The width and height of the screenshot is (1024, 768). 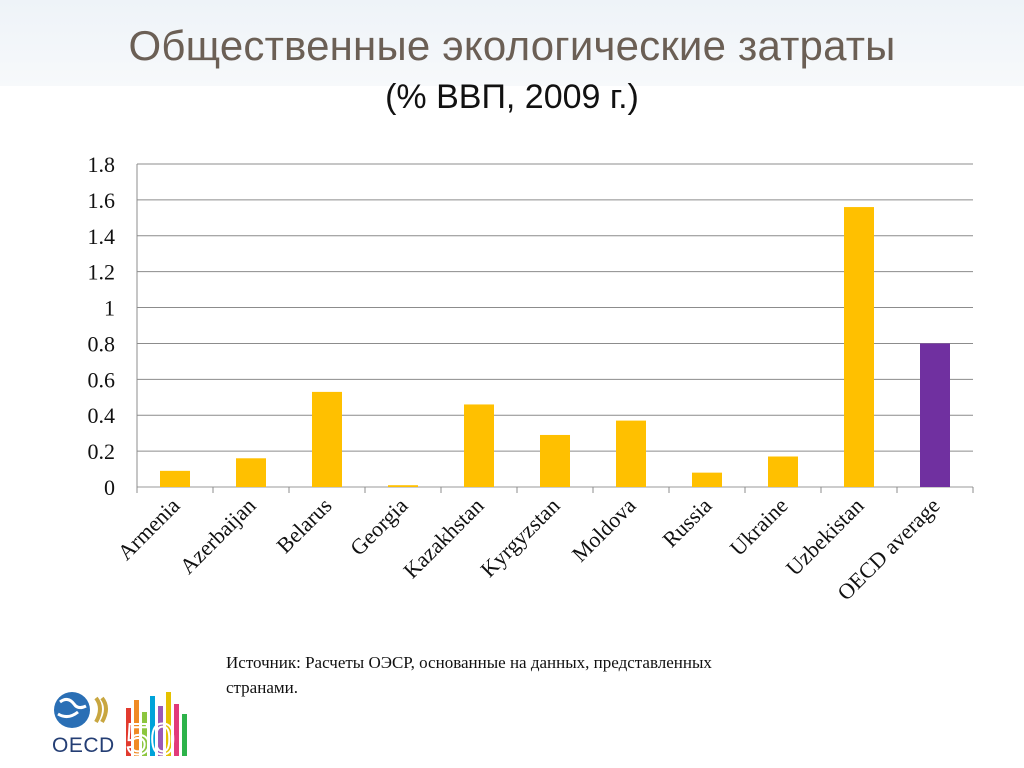 I want to click on y-tick-label: 0.4, so click(x=102, y=415).